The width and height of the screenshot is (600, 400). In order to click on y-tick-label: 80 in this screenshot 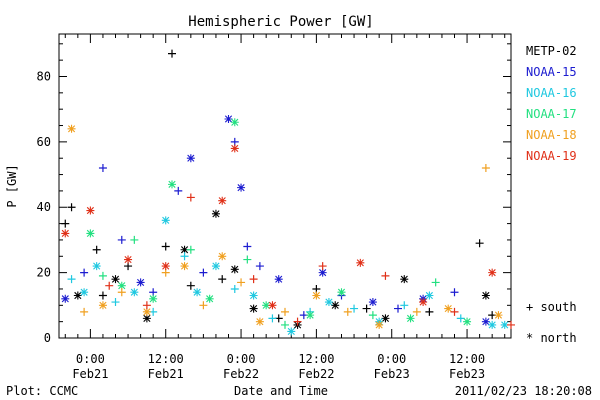, I will do `click(44, 76)`.